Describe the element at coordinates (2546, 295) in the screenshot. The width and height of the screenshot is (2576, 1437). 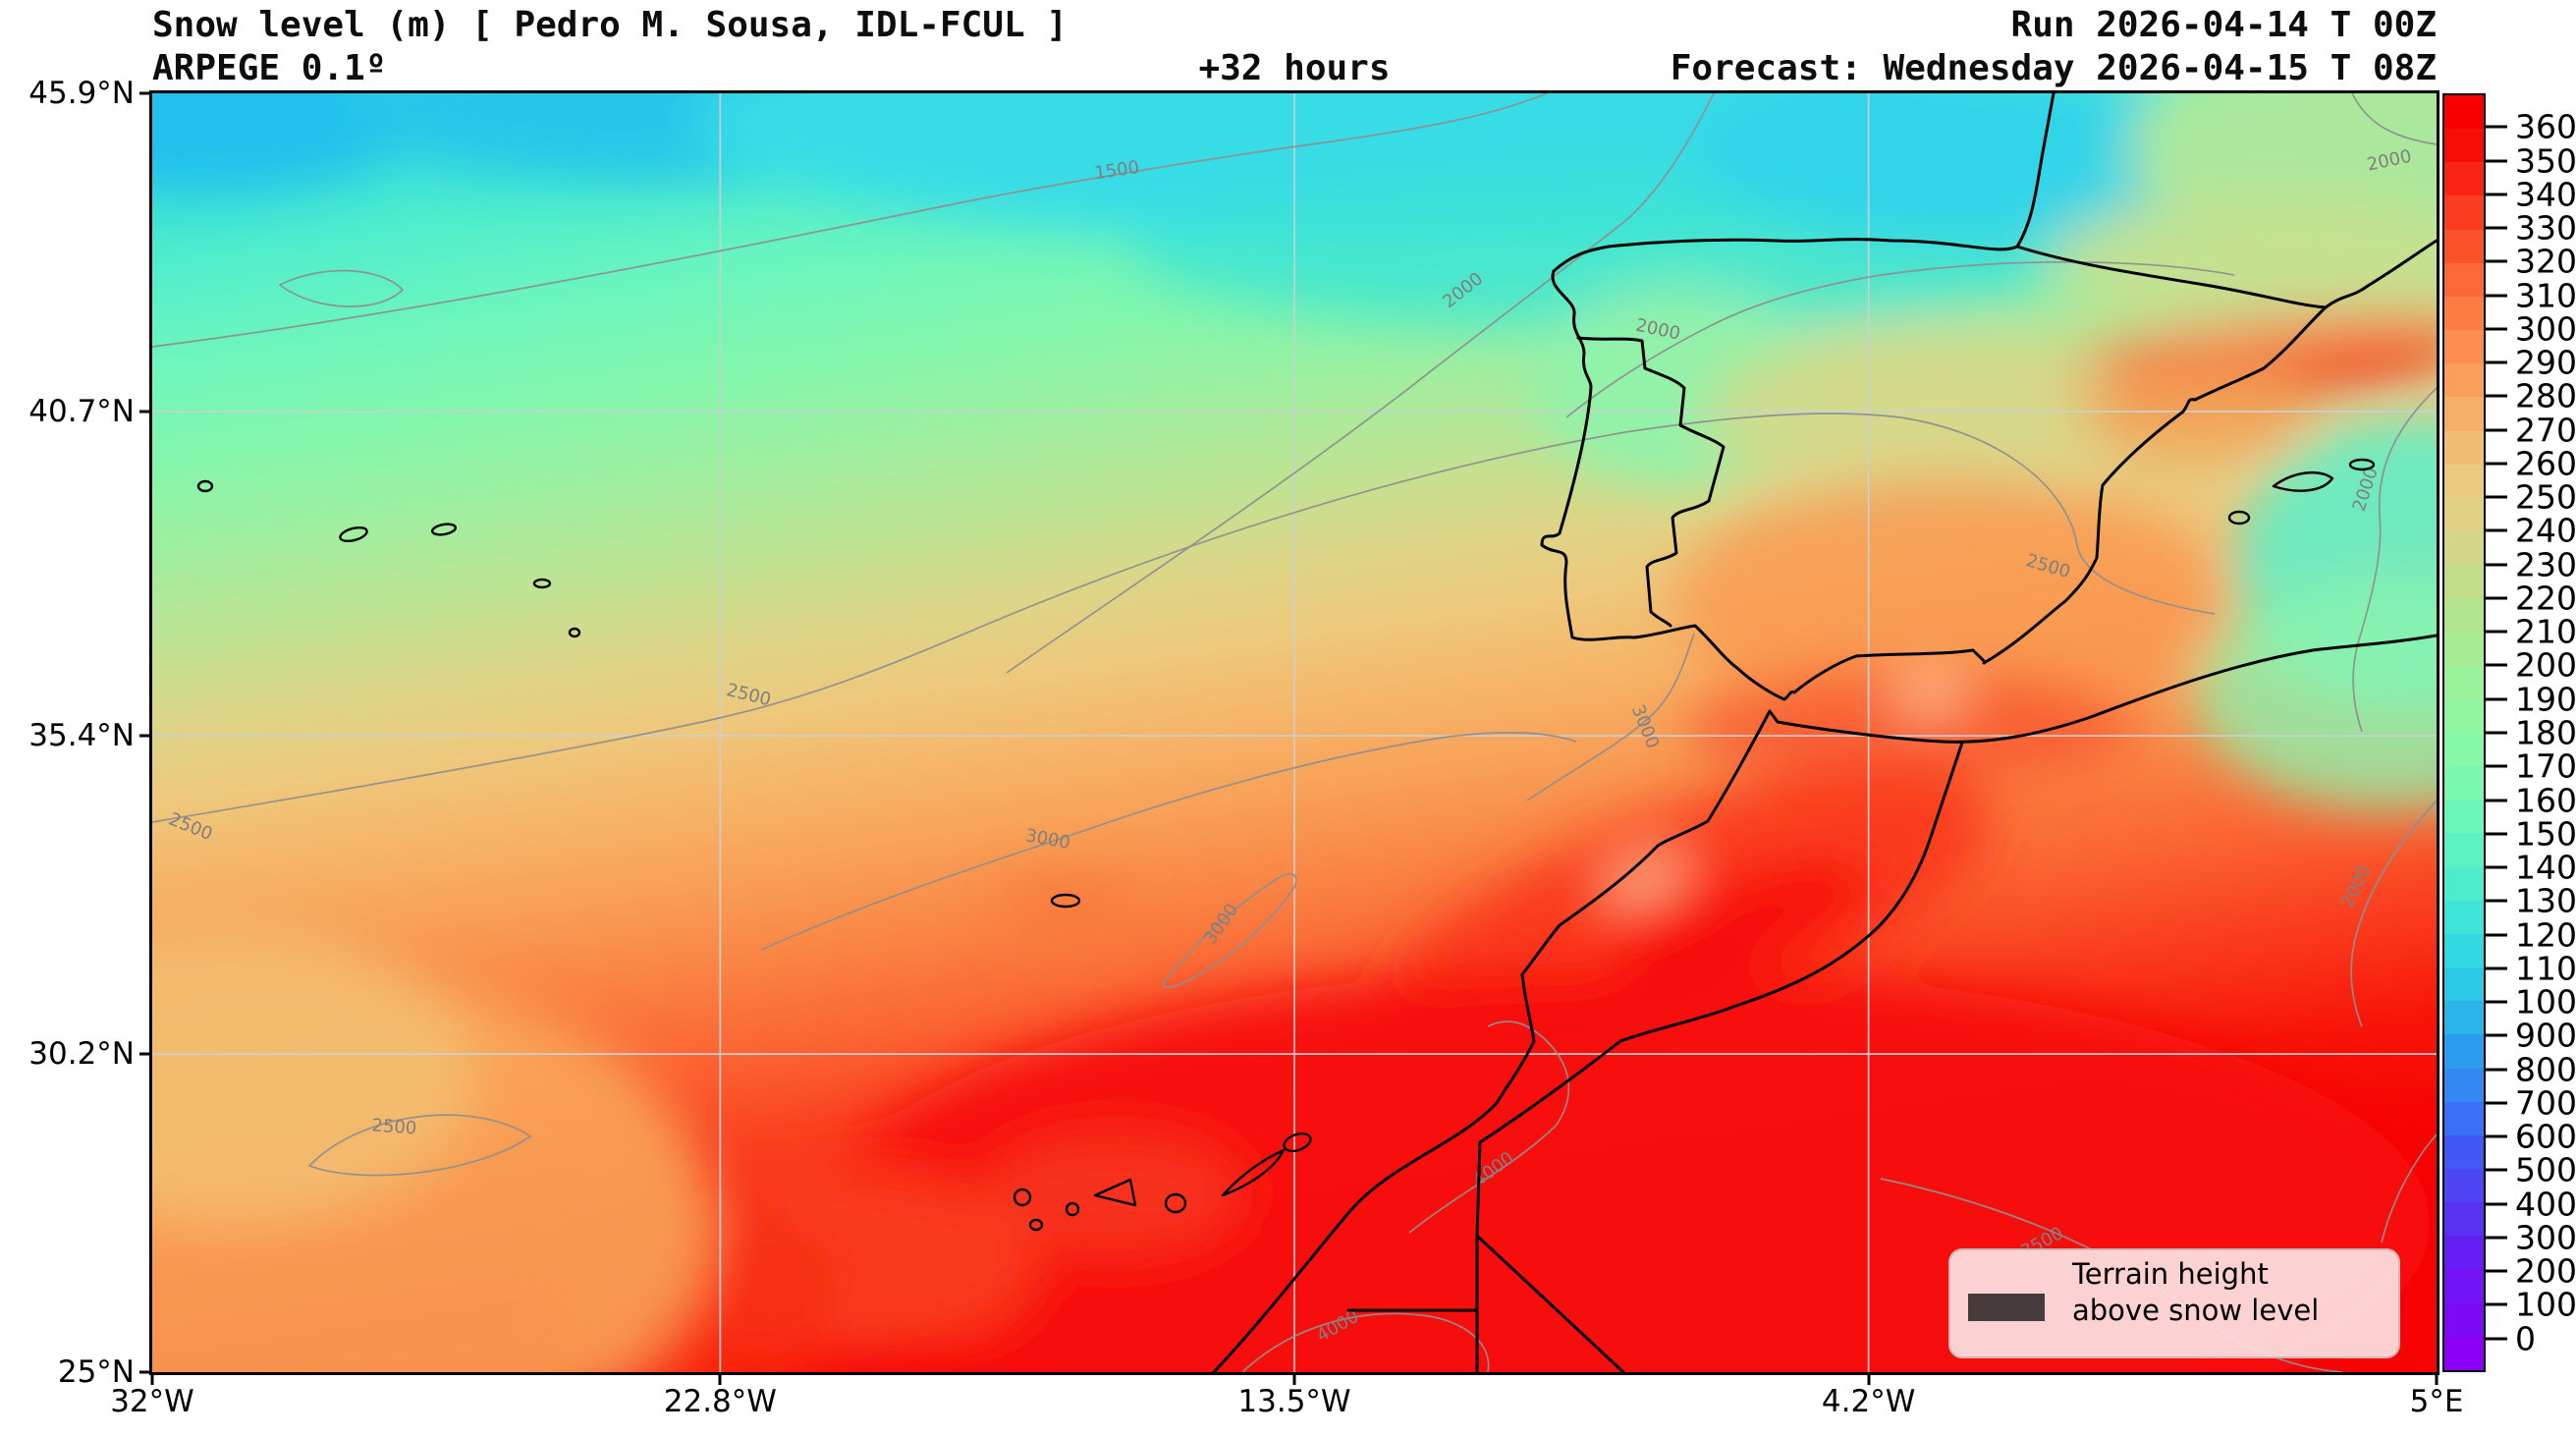
I see `colorbar-tick-label: 3100` at that location.